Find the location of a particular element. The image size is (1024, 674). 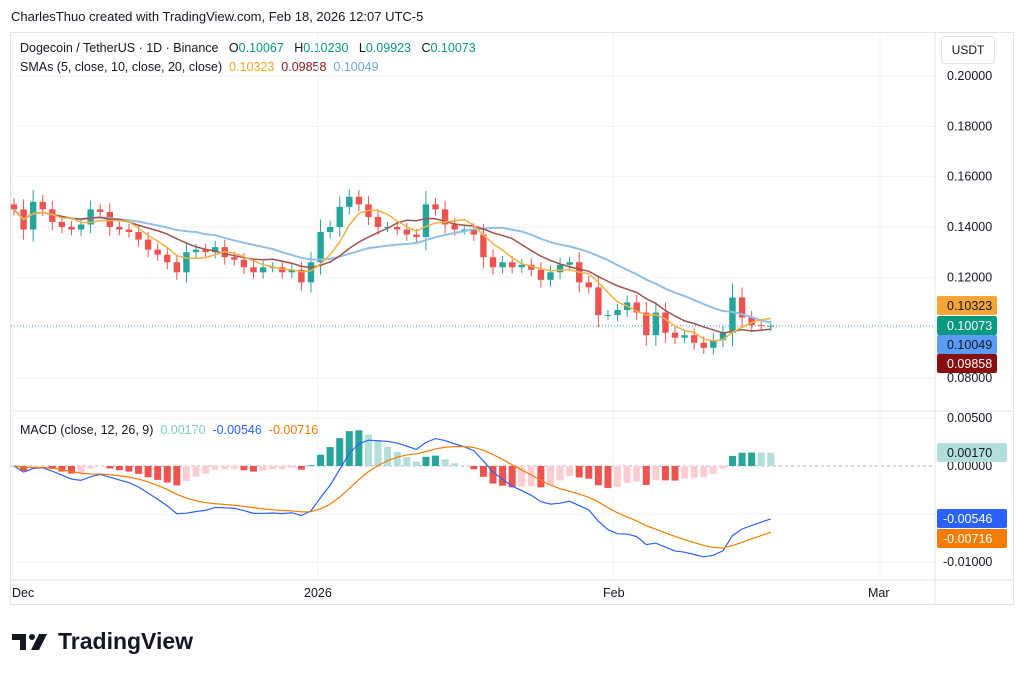

time-tick: Feb is located at coordinates (614, 593).